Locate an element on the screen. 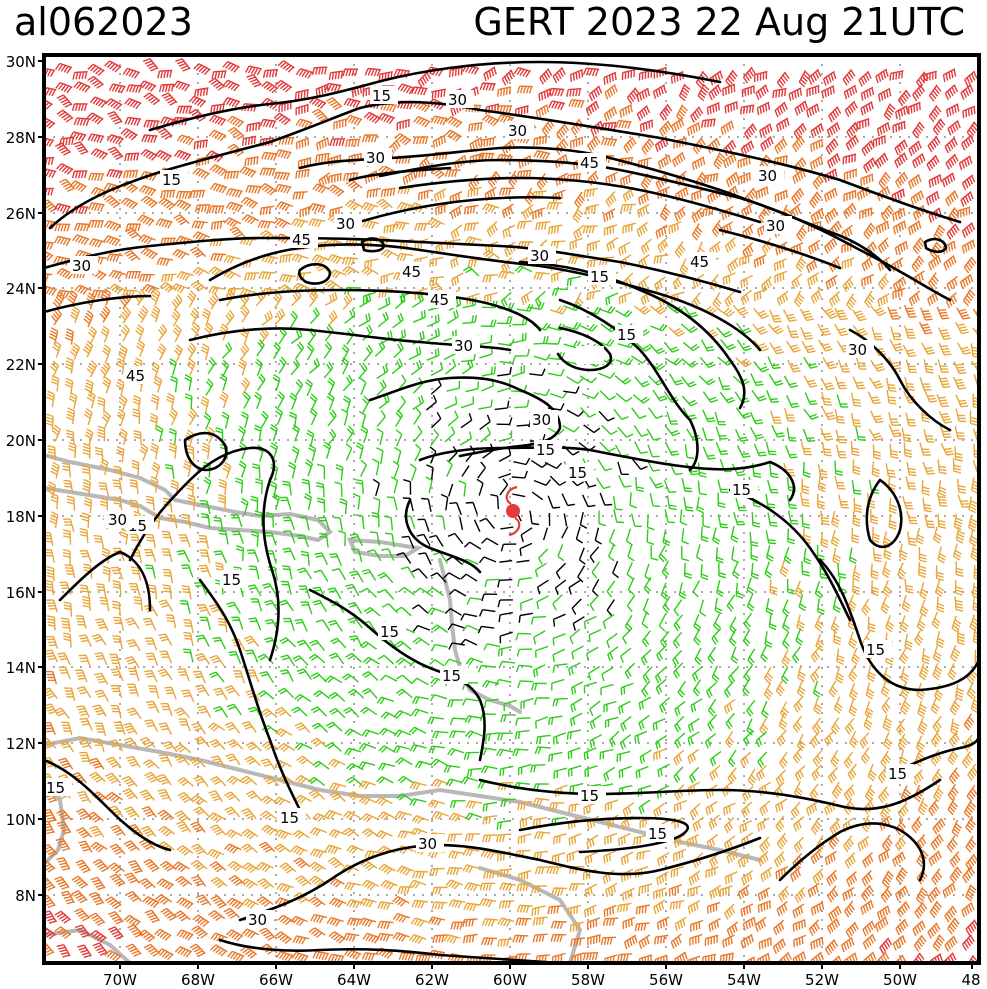 Image resolution: width=987 pixels, height=989 pixels. storm-date-title: GERT 2023 22 Aug 21UTC is located at coordinates (719, 22).